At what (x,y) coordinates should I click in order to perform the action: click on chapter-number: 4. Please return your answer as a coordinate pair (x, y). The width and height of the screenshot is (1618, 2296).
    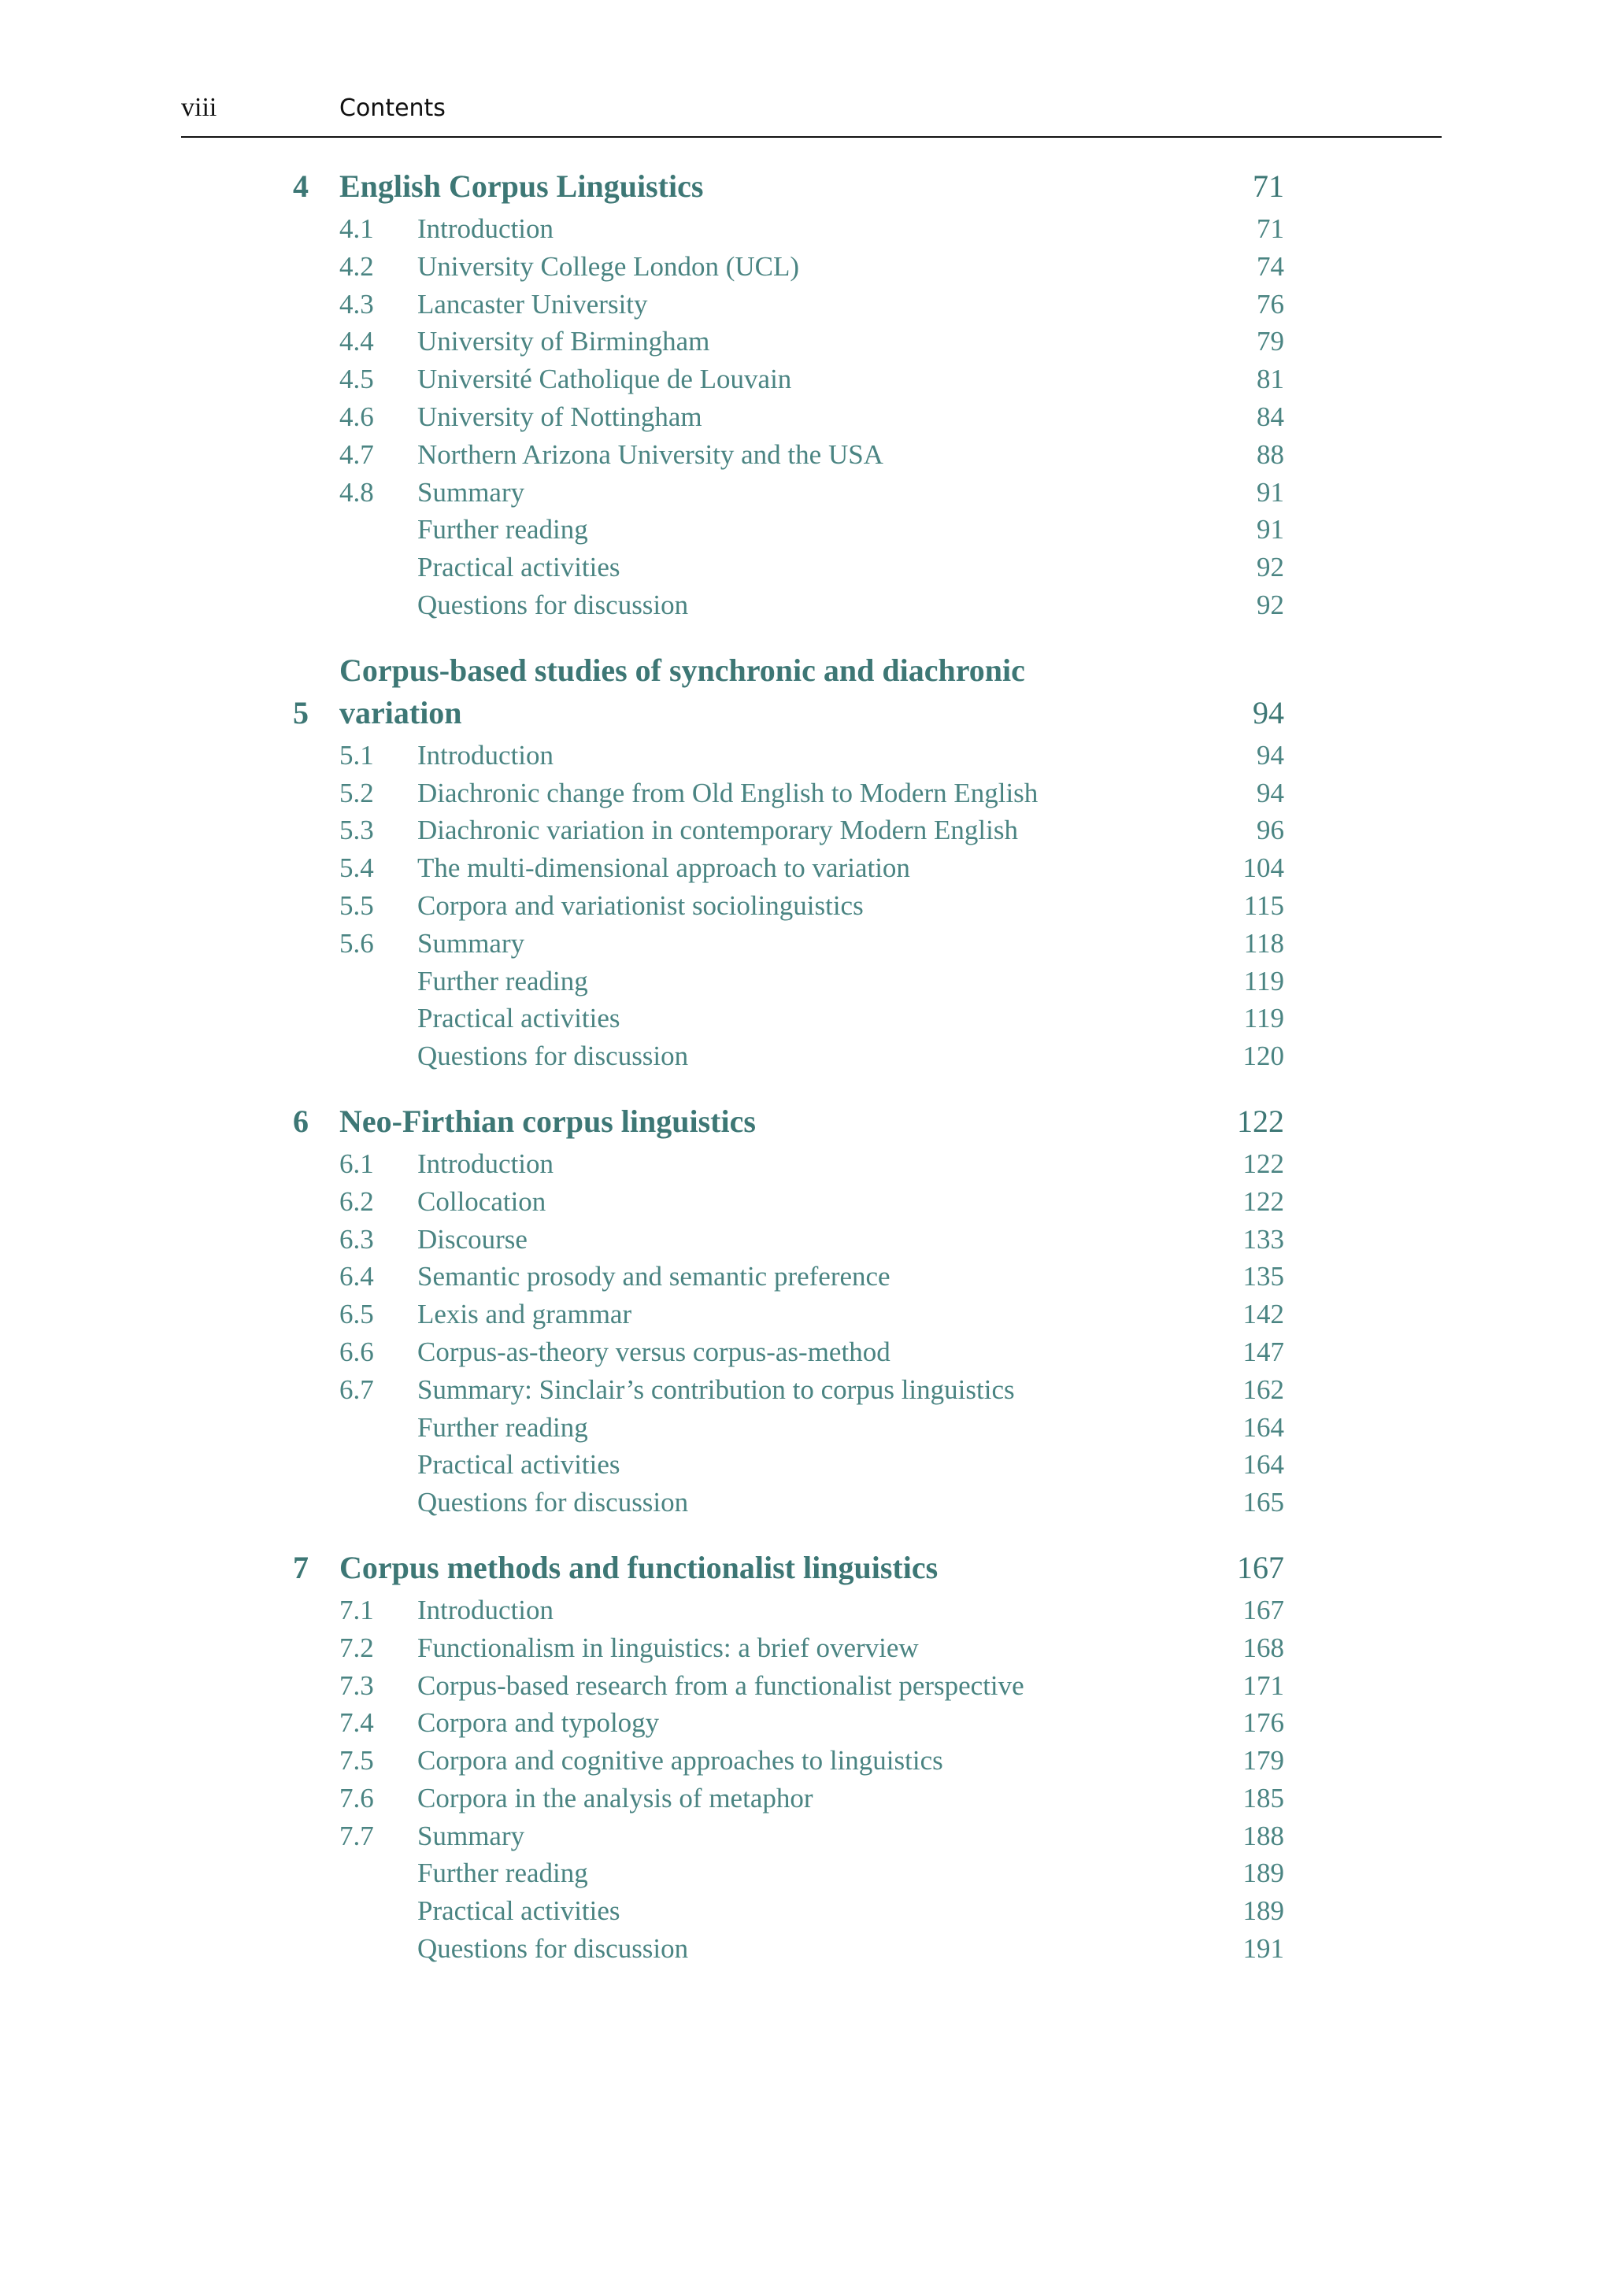
    Looking at the image, I should click on (301, 186).